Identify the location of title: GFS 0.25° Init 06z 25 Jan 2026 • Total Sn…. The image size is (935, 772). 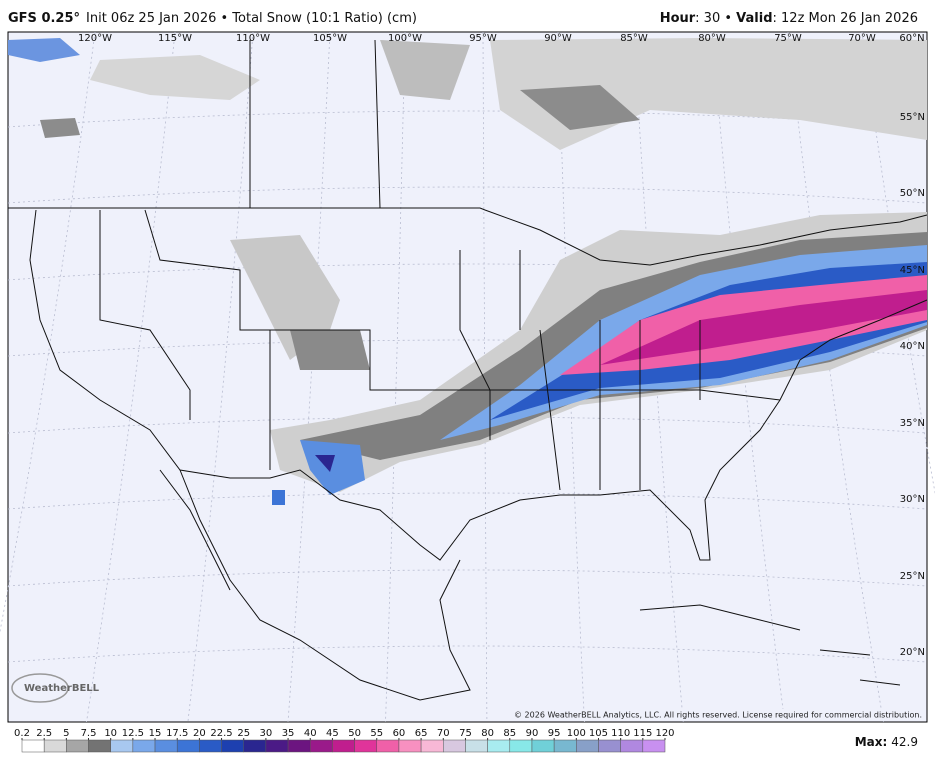
(212, 18).